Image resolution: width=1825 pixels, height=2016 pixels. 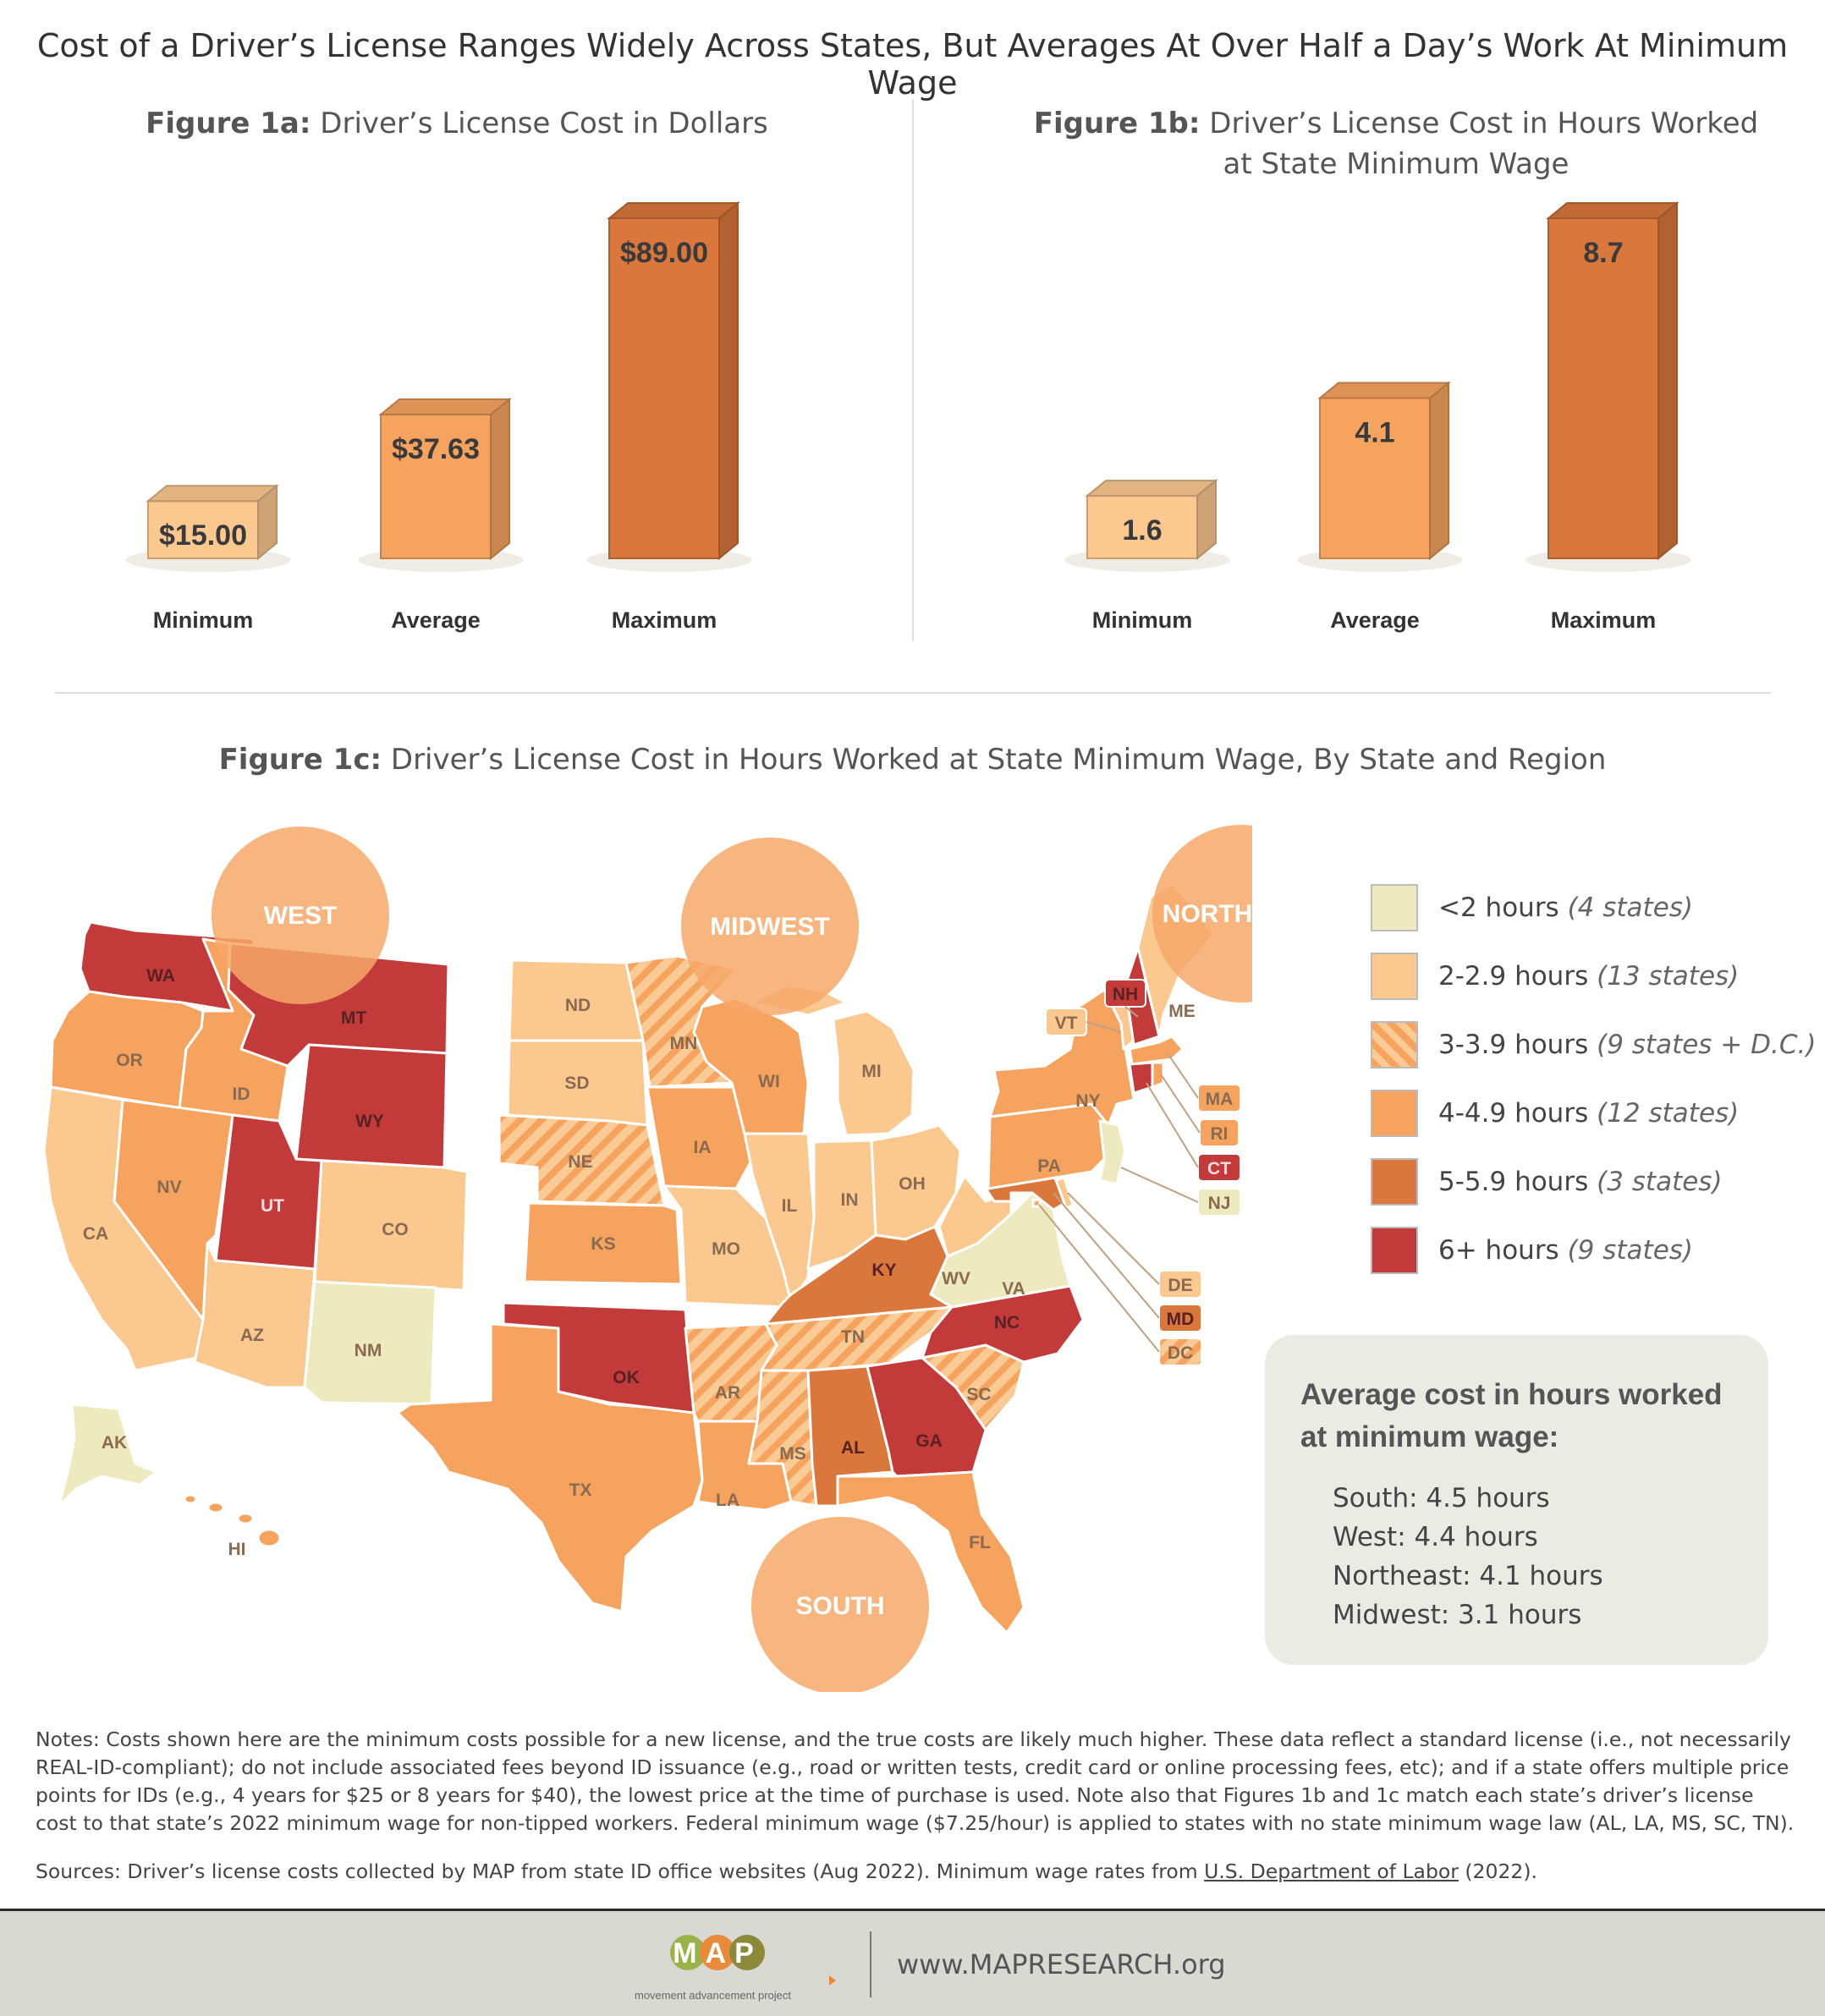 What do you see at coordinates (1065, 1193) in the screenshot?
I see `state-de` at bounding box center [1065, 1193].